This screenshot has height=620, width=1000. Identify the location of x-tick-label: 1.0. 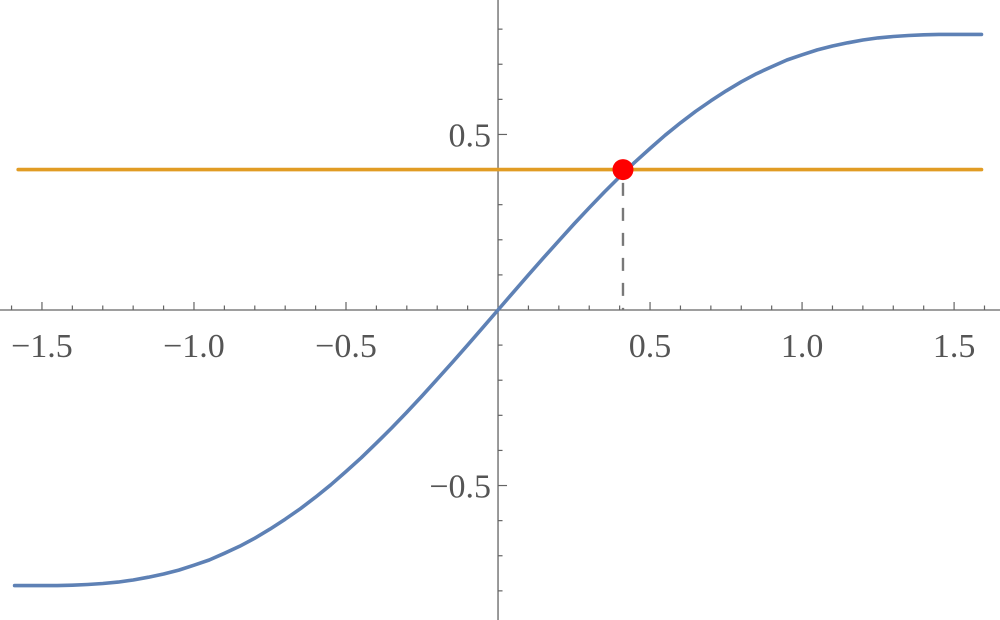
(802, 346).